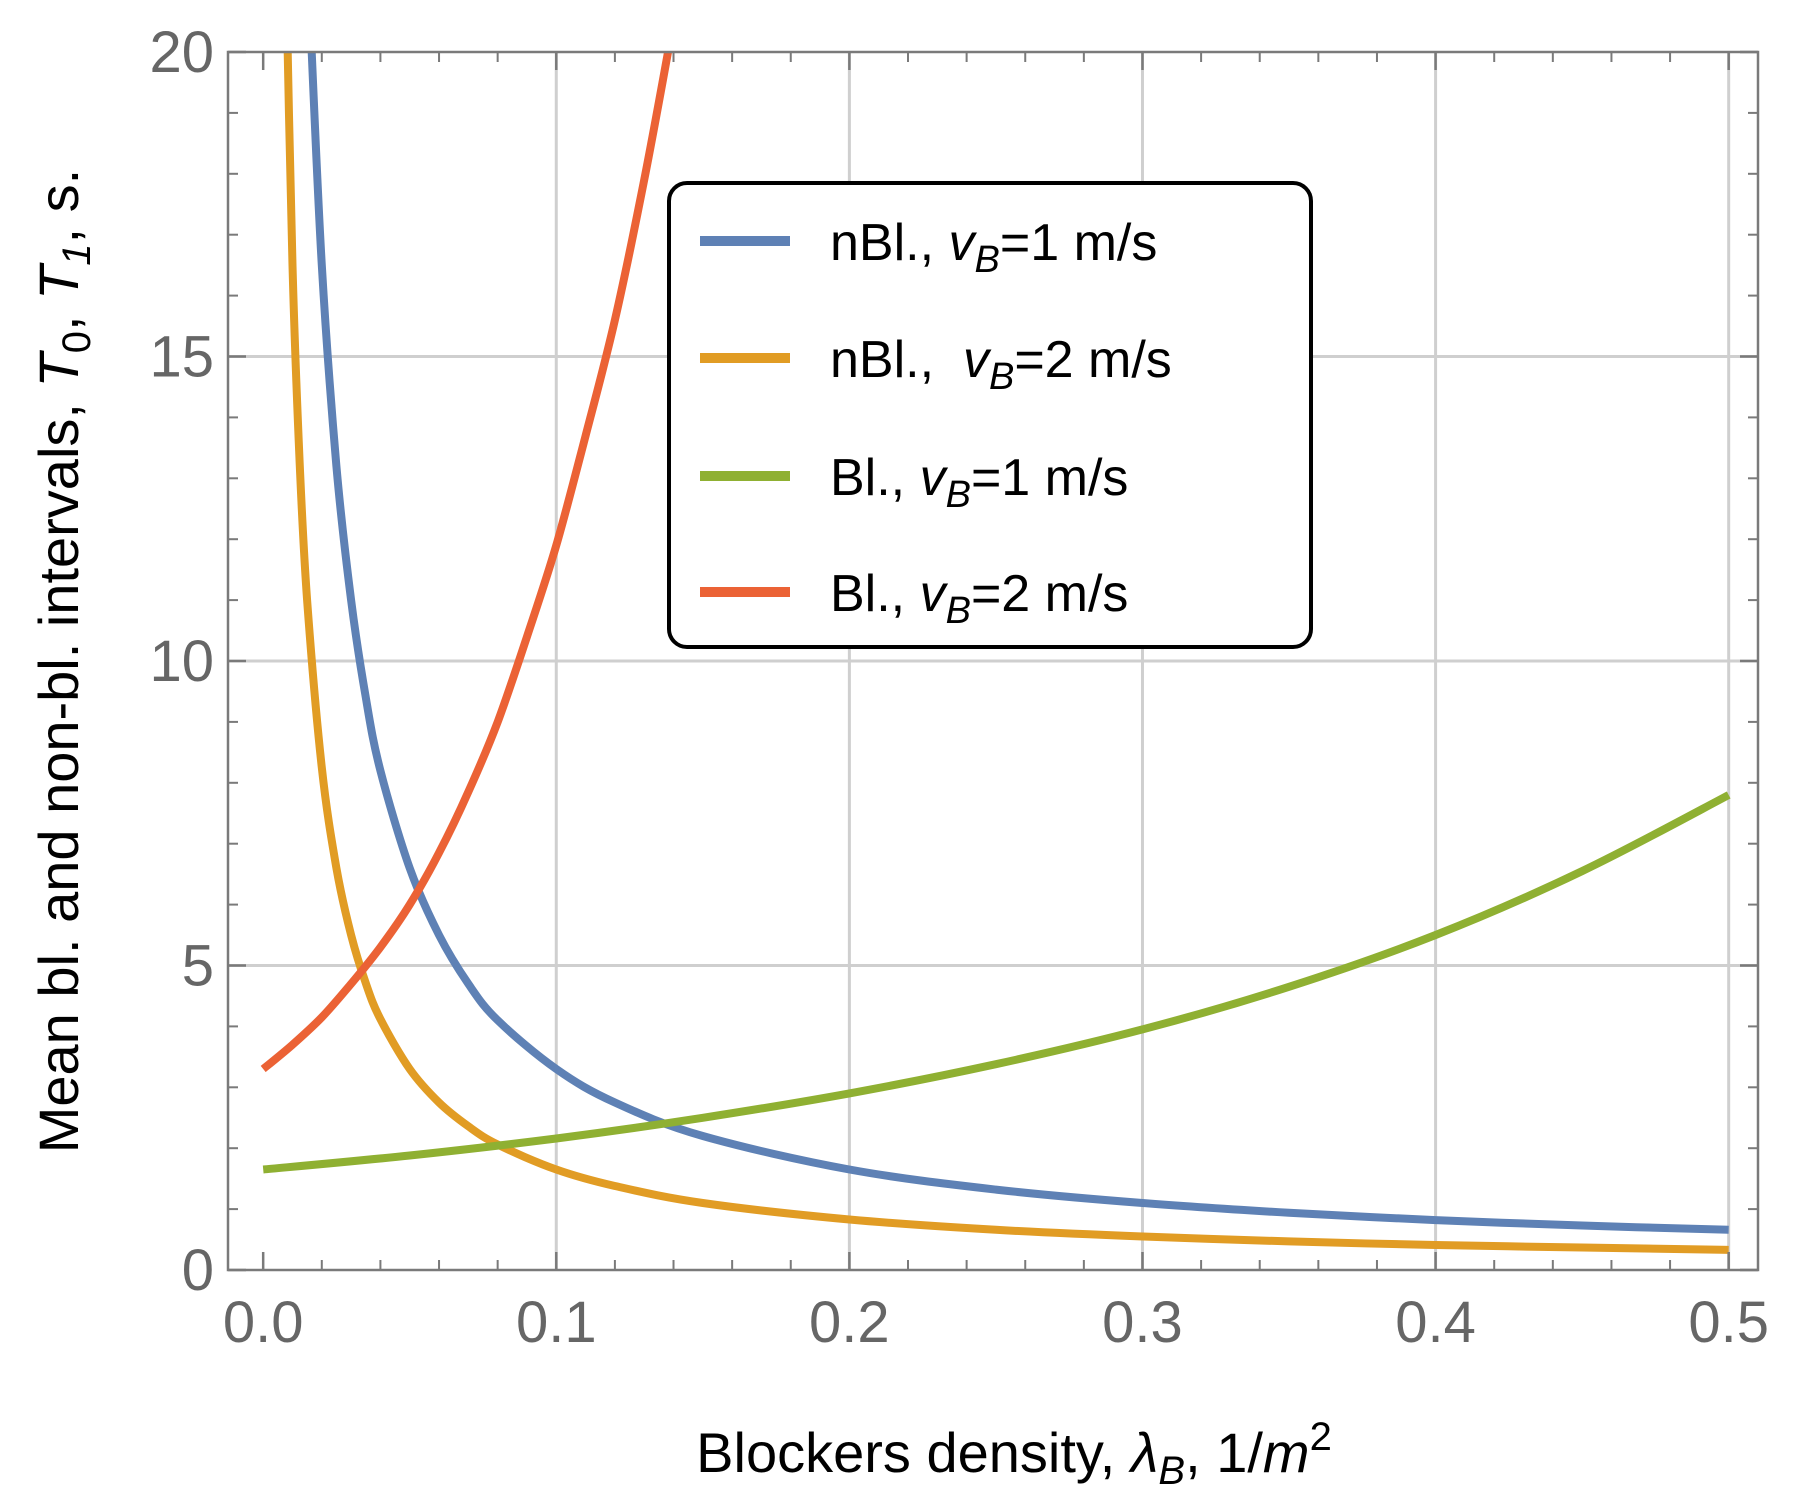  Describe the element at coordinates (77, 342) in the screenshot. I see `y-title-t0-sub: 0` at that location.